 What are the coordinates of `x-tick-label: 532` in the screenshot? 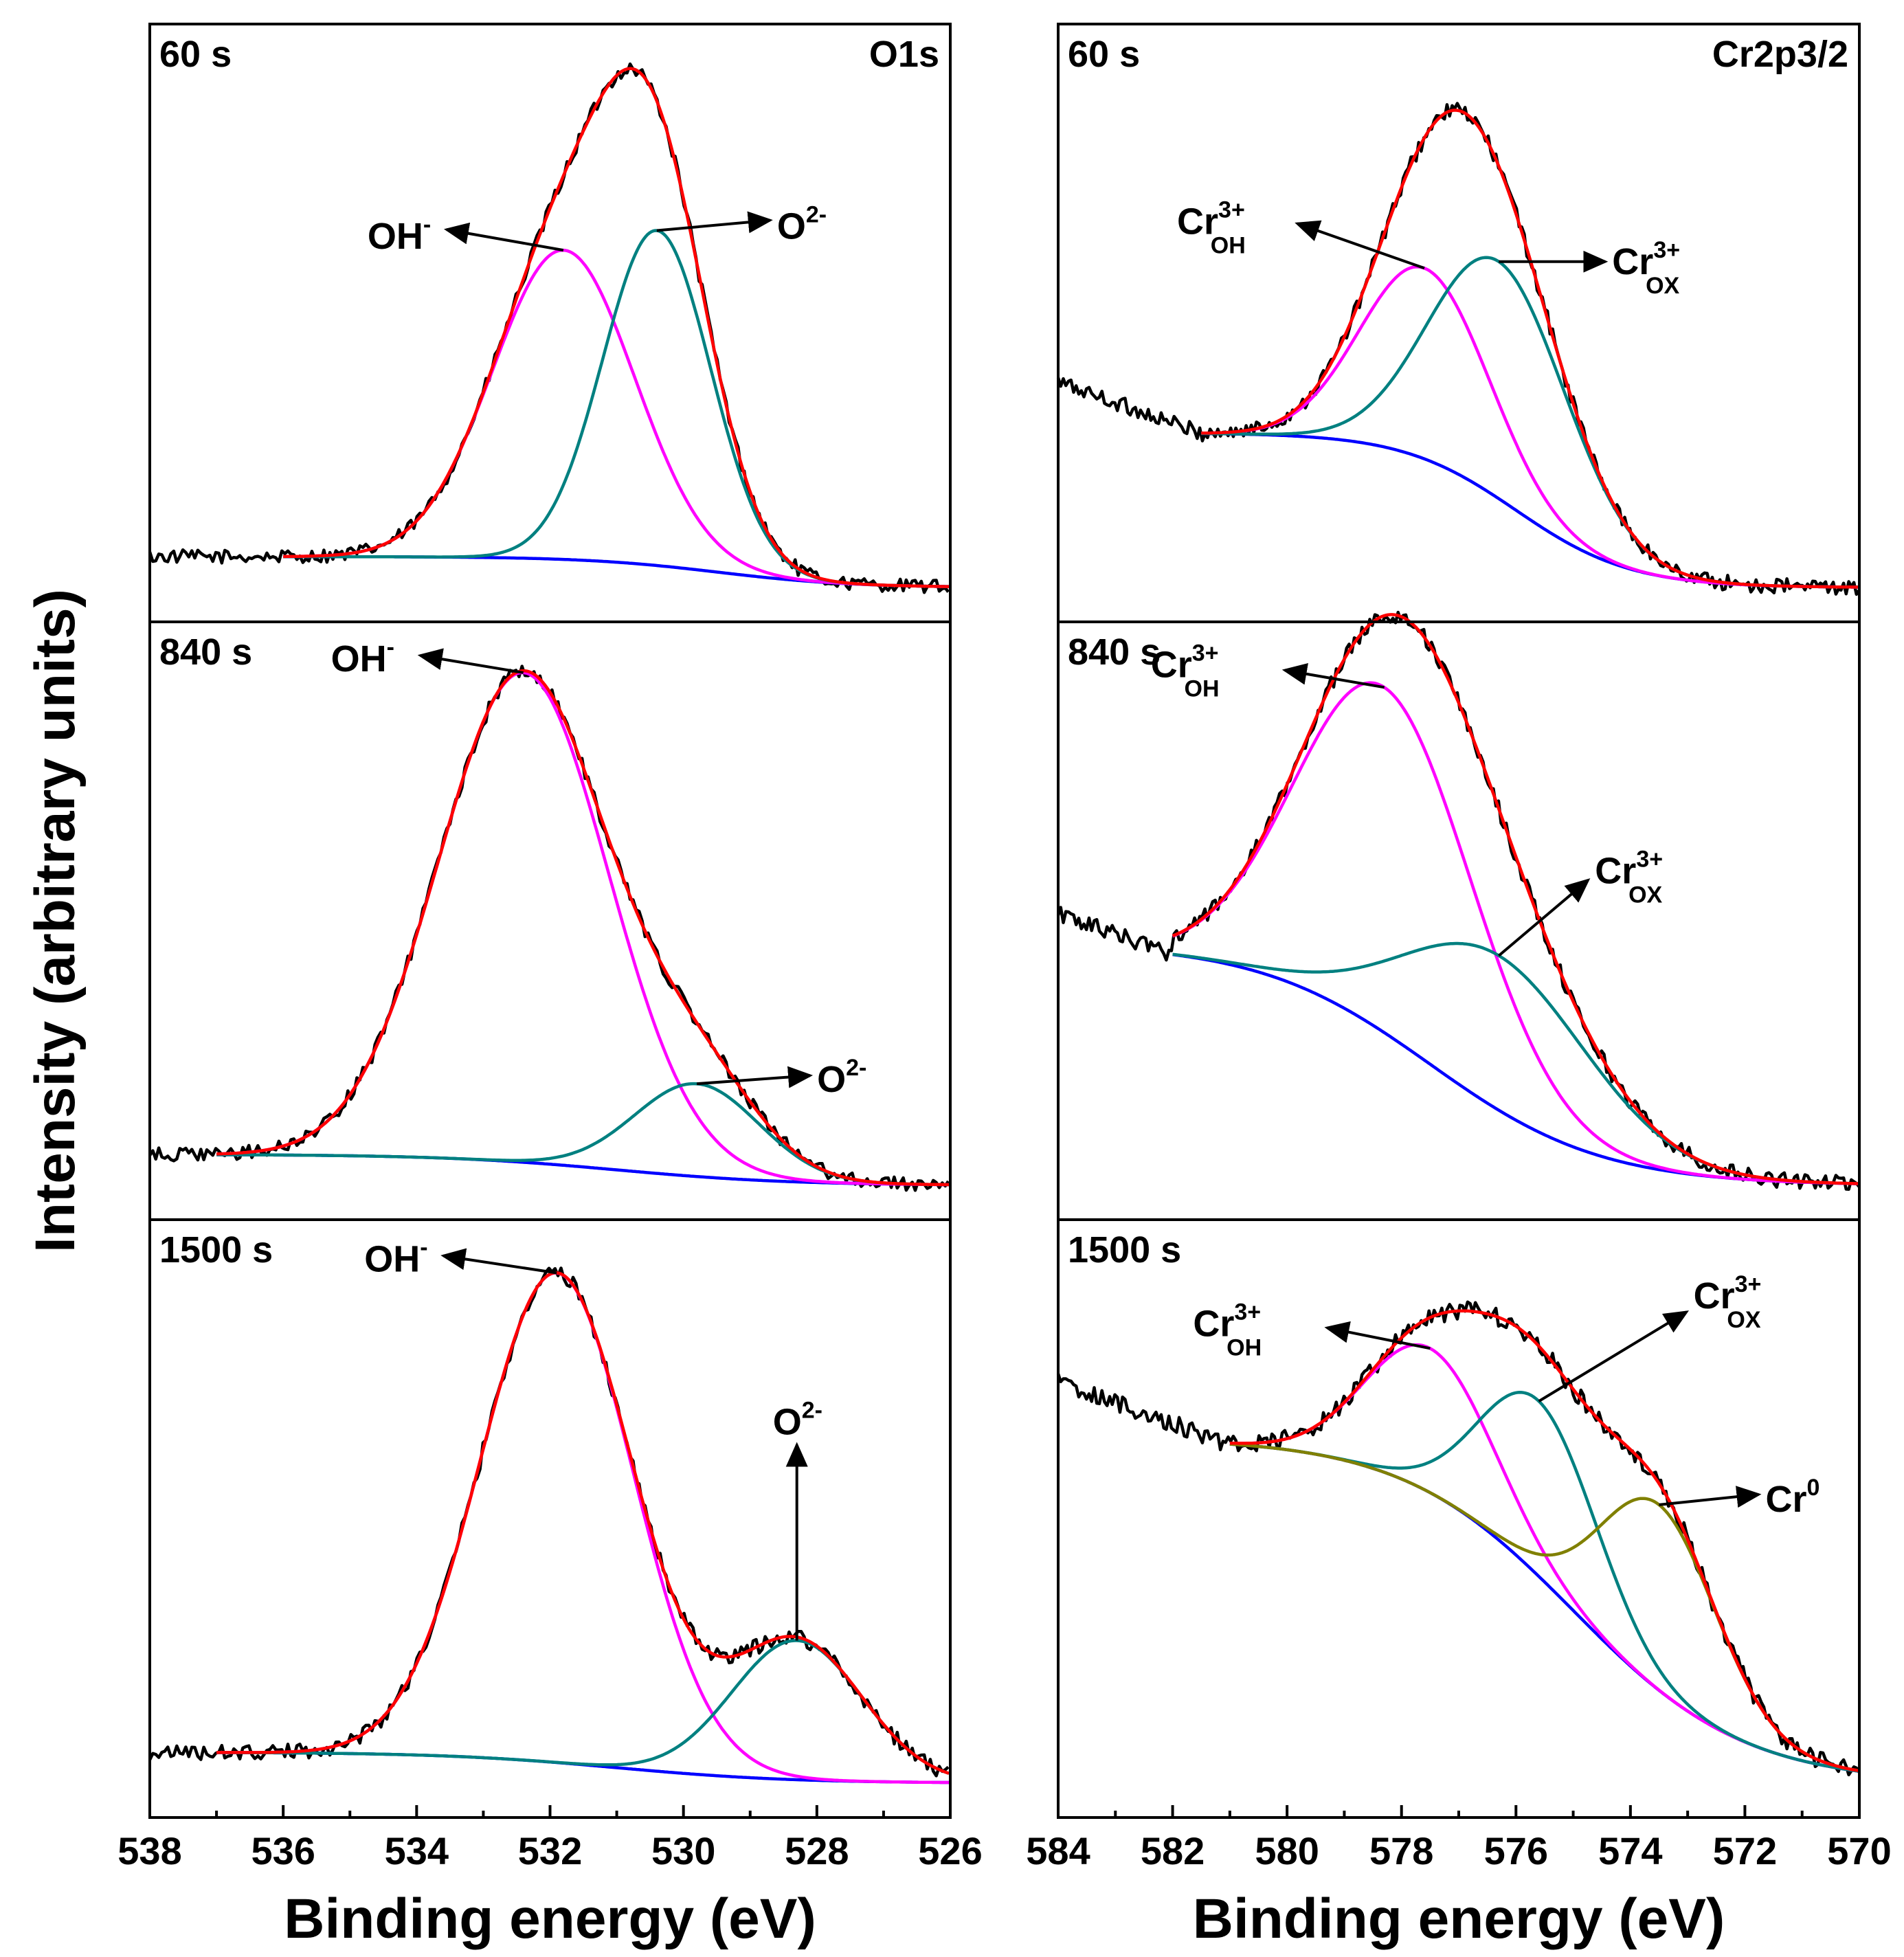 It's located at (550, 1850).